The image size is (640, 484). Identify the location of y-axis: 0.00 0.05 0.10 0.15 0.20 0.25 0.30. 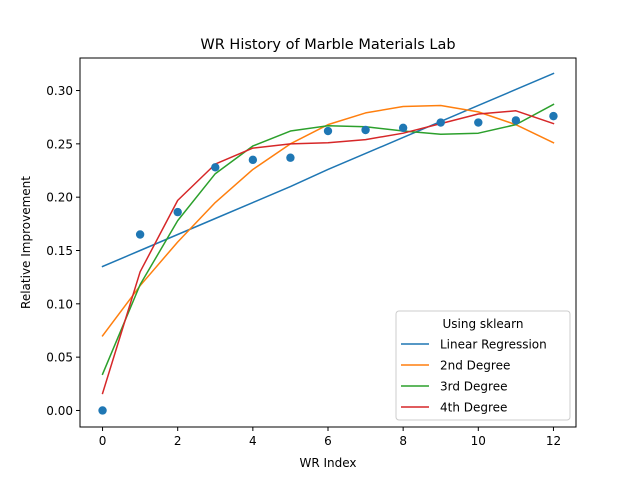
(63, 251).